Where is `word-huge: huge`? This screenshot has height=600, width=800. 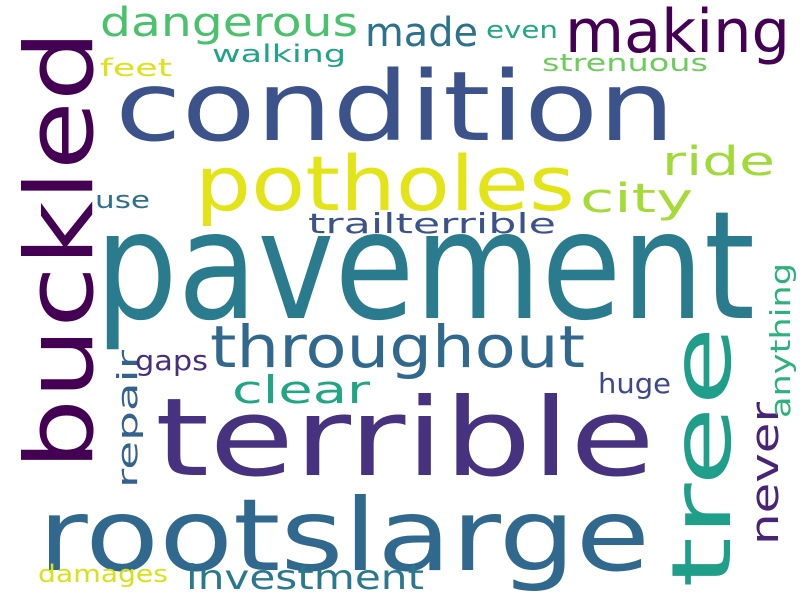 word-huge: huge is located at coordinates (634, 383).